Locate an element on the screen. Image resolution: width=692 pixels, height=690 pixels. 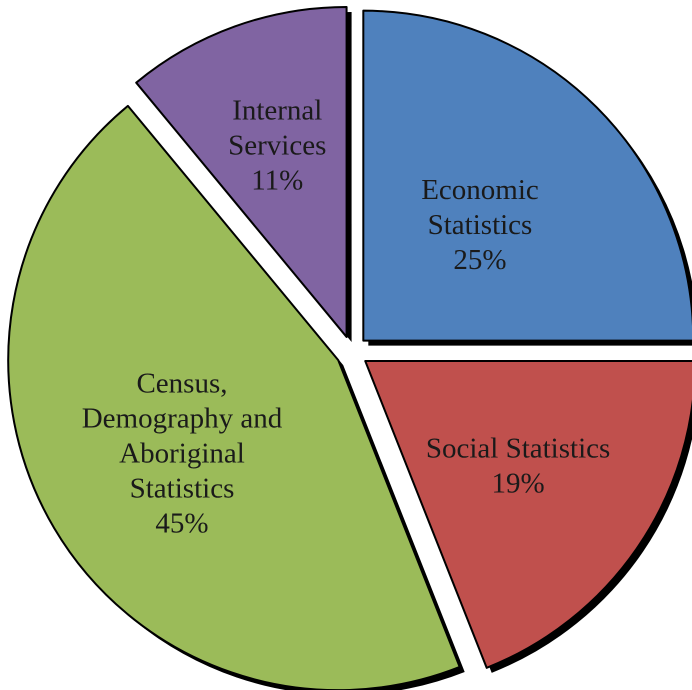
slice-label-internal-services: Internal Services 11% is located at coordinates (277, 145).